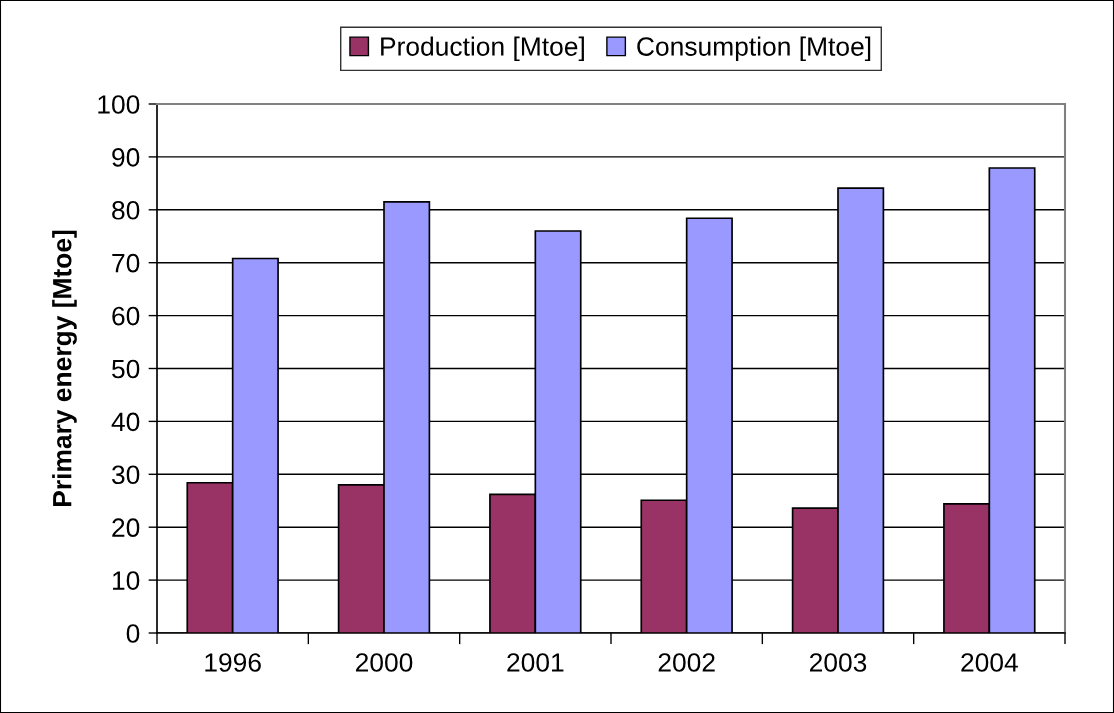 The image size is (1114, 713). I want to click on y-tick-label: 90, so click(126, 157).